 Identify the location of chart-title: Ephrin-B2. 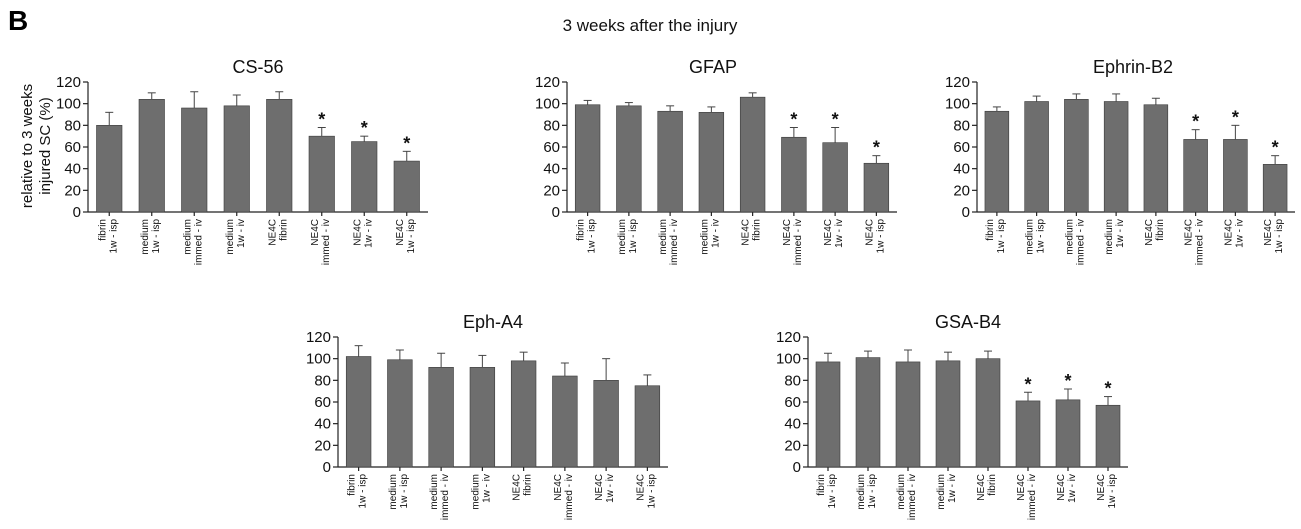
(1133, 67).